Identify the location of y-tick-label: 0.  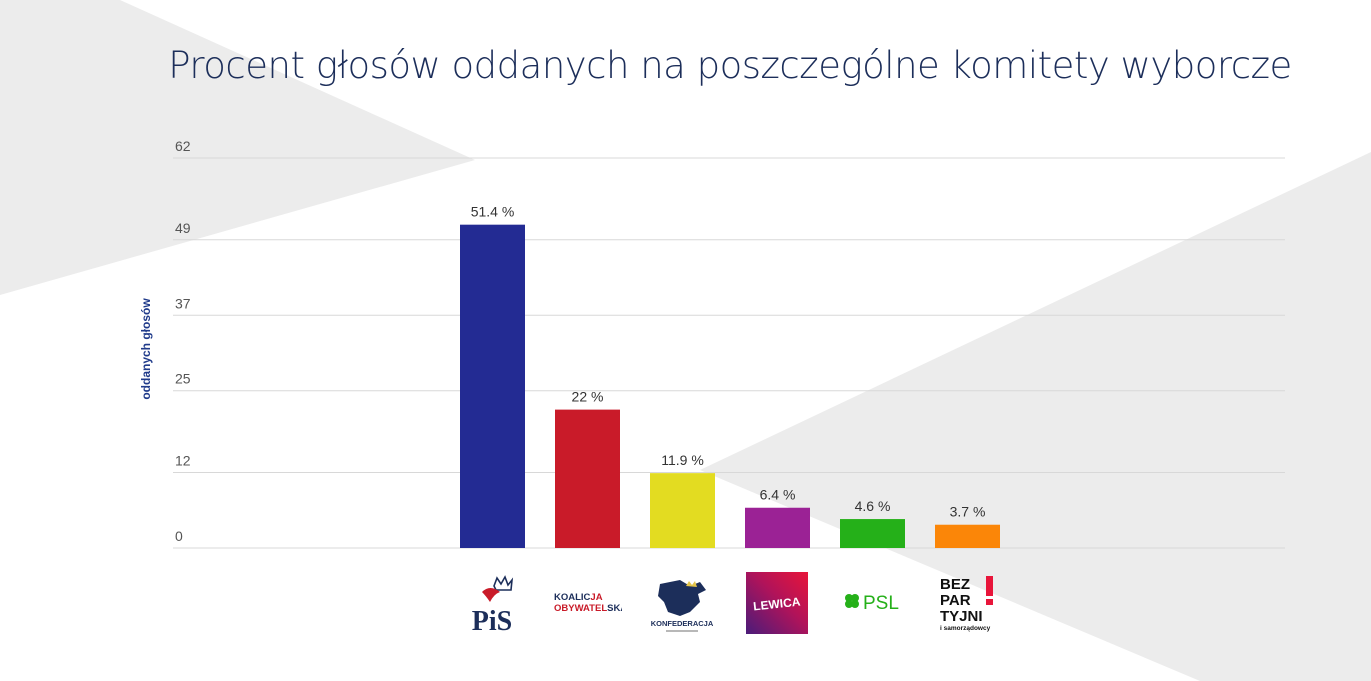
(179, 536).